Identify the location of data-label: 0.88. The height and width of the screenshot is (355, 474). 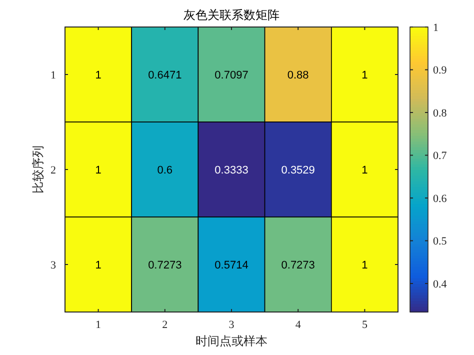
(298, 76).